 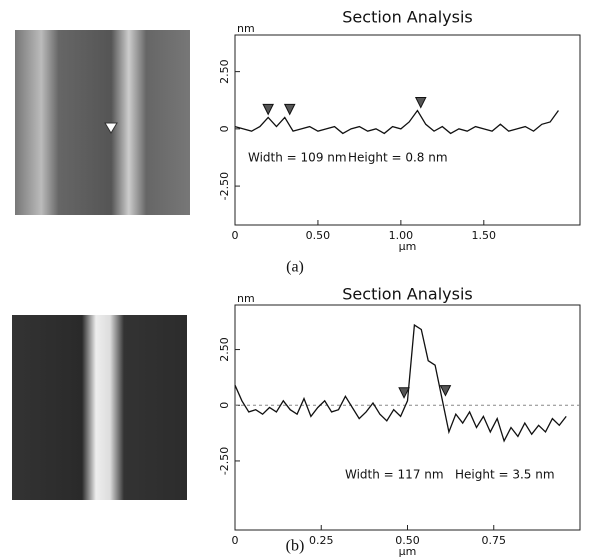 What do you see at coordinates (297, 158) in the screenshot?
I see `annotation: Width = 109 nm` at bounding box center [297, 158].